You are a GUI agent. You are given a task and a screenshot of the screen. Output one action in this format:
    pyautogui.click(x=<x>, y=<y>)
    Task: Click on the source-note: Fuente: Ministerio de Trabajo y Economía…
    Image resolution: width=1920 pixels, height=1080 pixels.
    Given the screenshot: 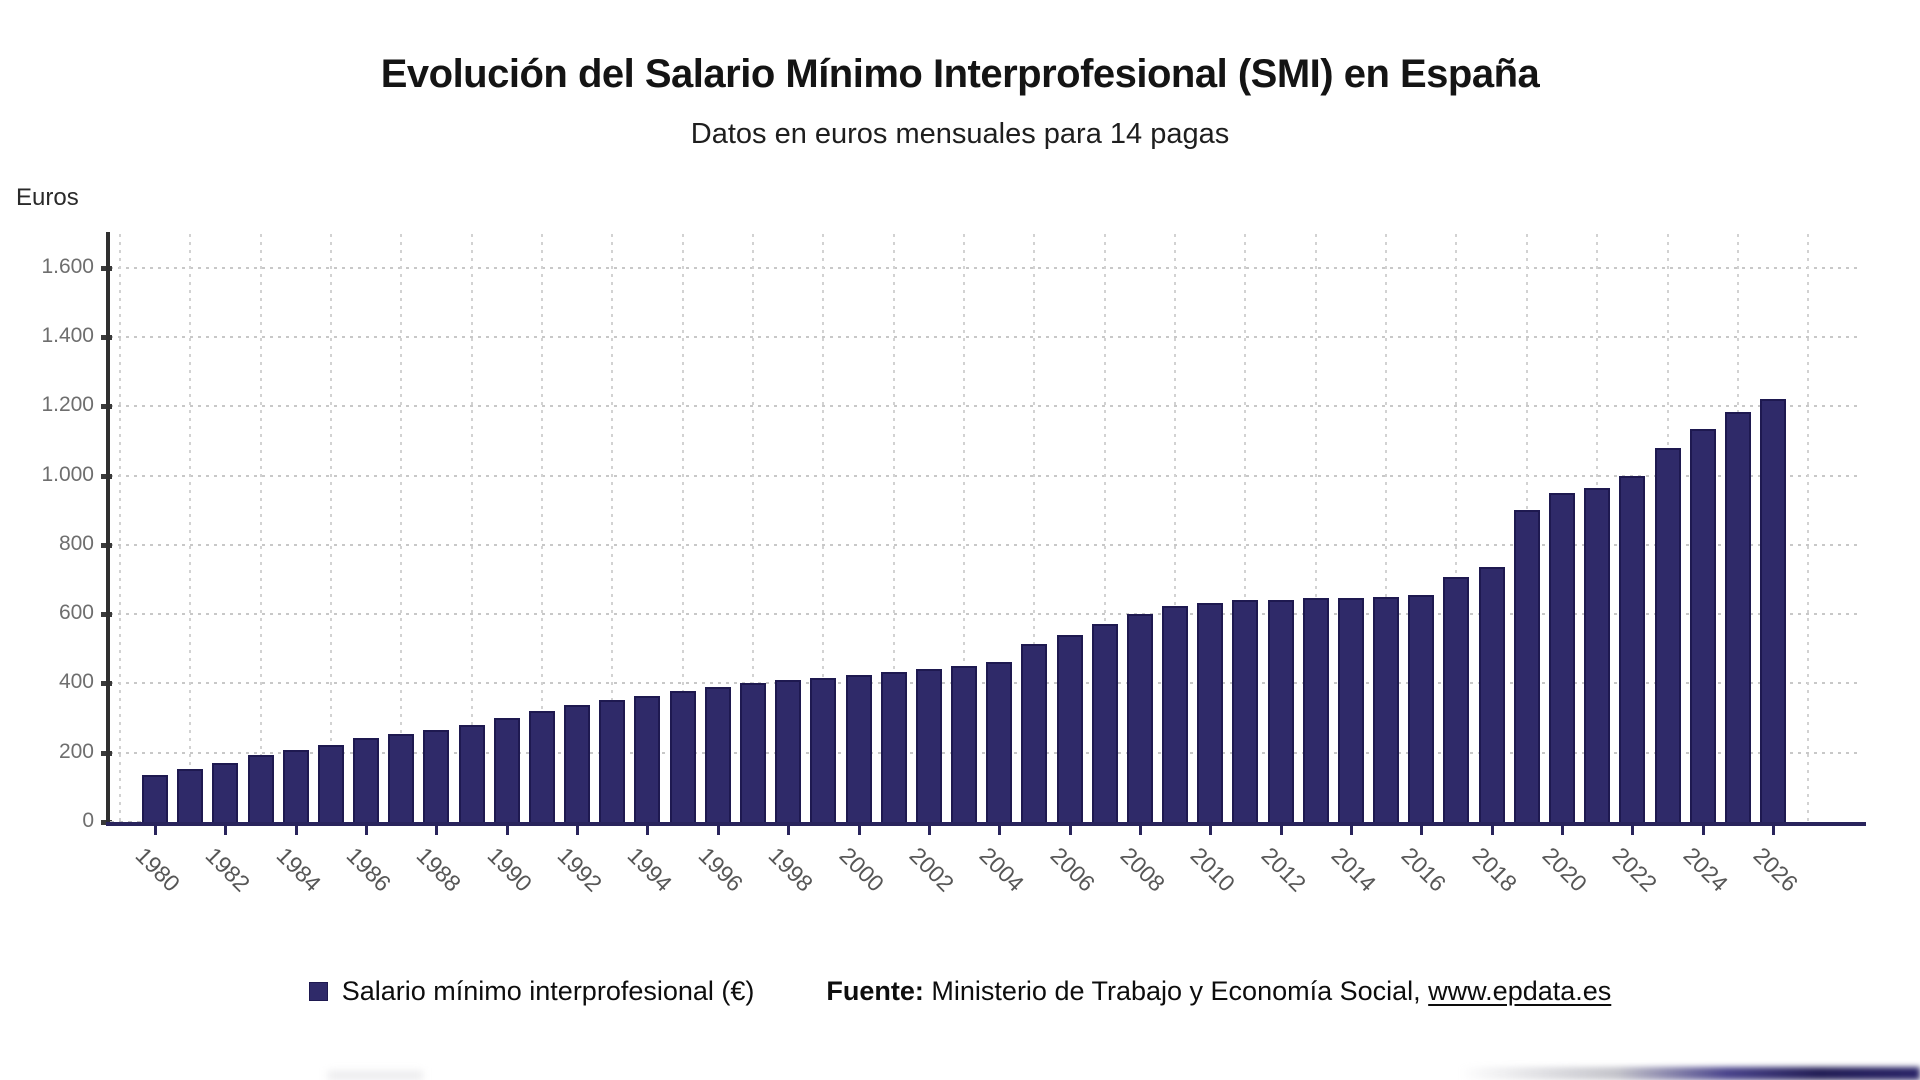 What is the action you would take?
    pyautogui.click(x=1218, y=991)
    